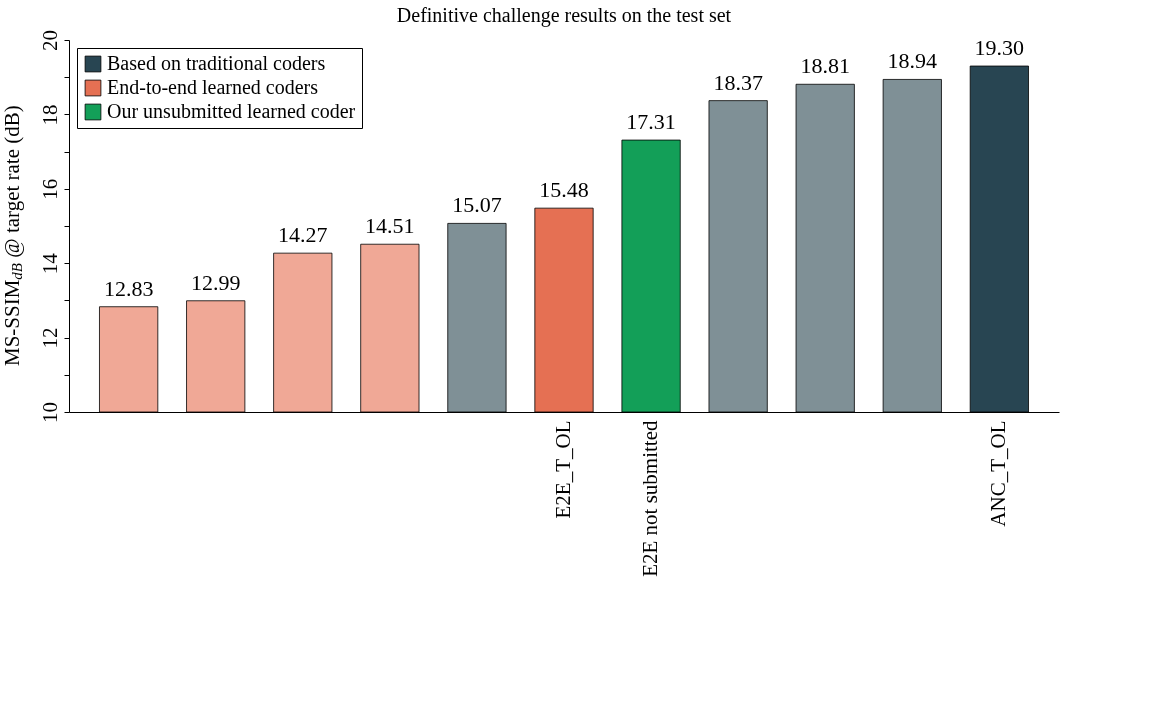 The width and height of the screenshot is (1165, 703). I want to click on chart-title: Definitive challenge results on the test set, so click(564, 15).